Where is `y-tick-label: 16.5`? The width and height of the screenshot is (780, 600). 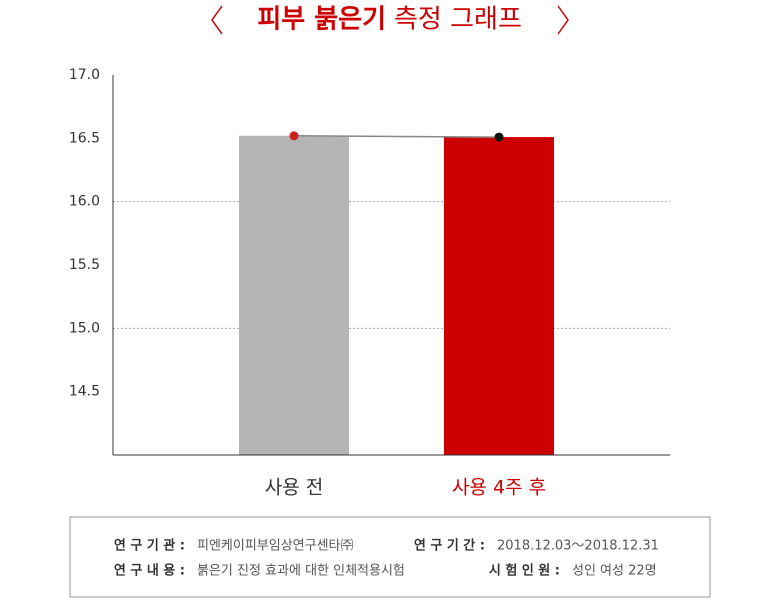
y-tick-label: 16.5 is located at coordinates (84, 138).